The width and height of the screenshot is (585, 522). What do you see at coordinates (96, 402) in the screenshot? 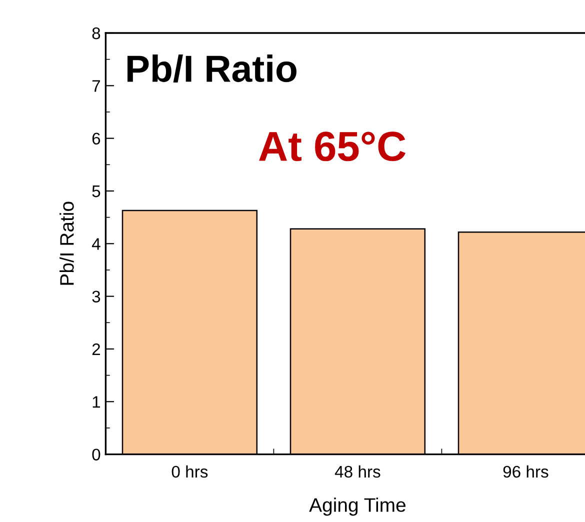
I see `y-tick-label: 1` at bounding box center [96, 402].